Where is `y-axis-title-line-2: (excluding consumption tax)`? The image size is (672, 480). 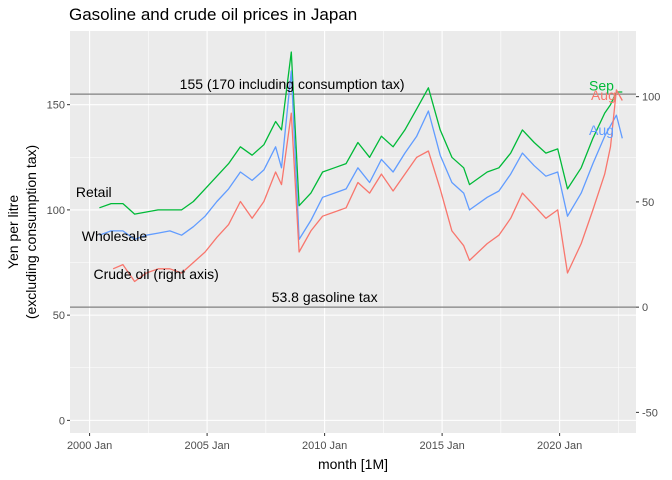
y-axis-title-line-2: (excluding consumption tax) is located at coordinates (31, 232).